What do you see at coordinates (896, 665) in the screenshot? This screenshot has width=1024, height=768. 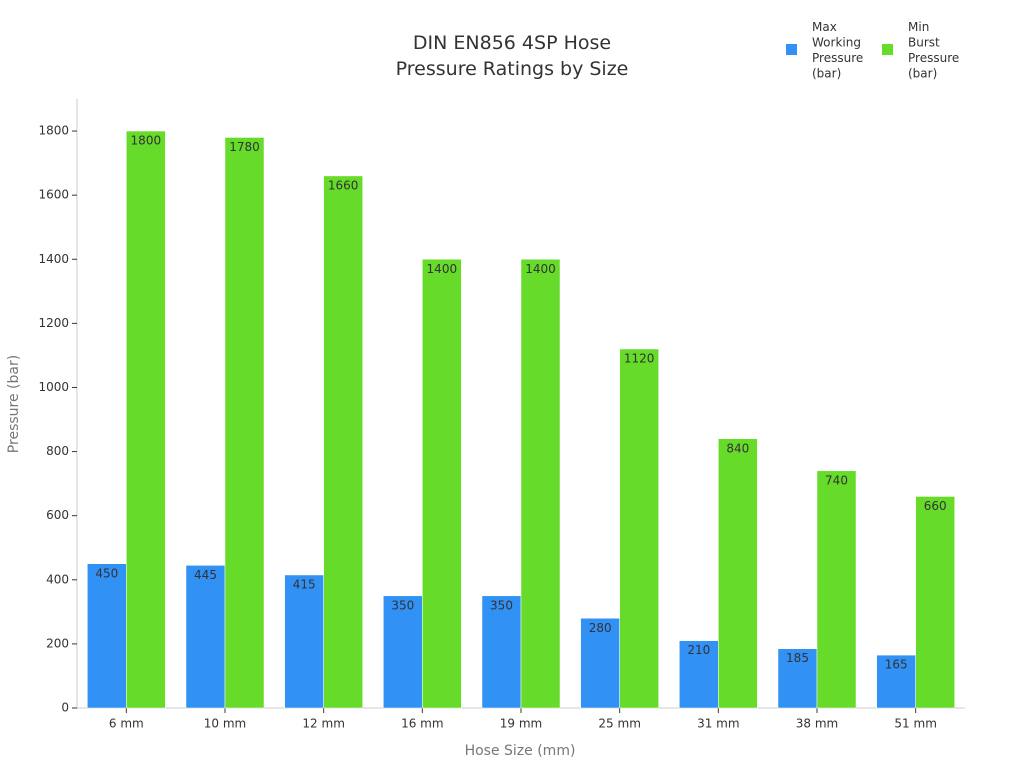 I see `value-label: 165` at bounding box center [896, 665].